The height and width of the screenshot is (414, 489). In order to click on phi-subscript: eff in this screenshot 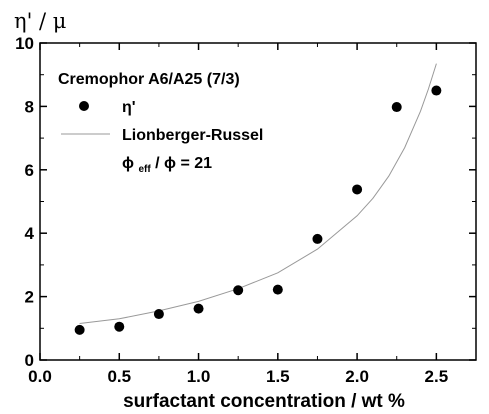, I will do `click(144, 169)`.